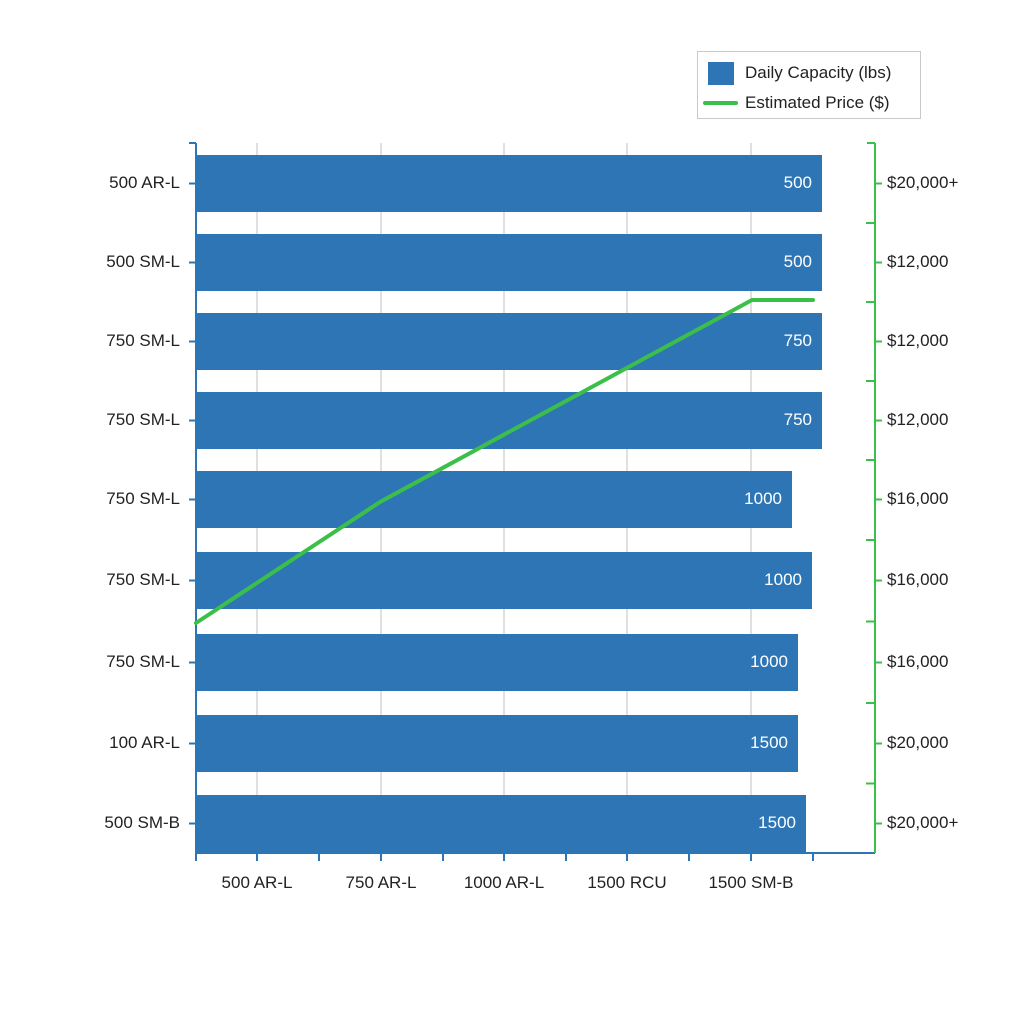 The width and height of the screenshot is (1024, 1024). What do you see at coordinates (504, 882) in the screenshot?
I see `x-axis-label: 1000 AR-L` at bounding box center [504, 882].